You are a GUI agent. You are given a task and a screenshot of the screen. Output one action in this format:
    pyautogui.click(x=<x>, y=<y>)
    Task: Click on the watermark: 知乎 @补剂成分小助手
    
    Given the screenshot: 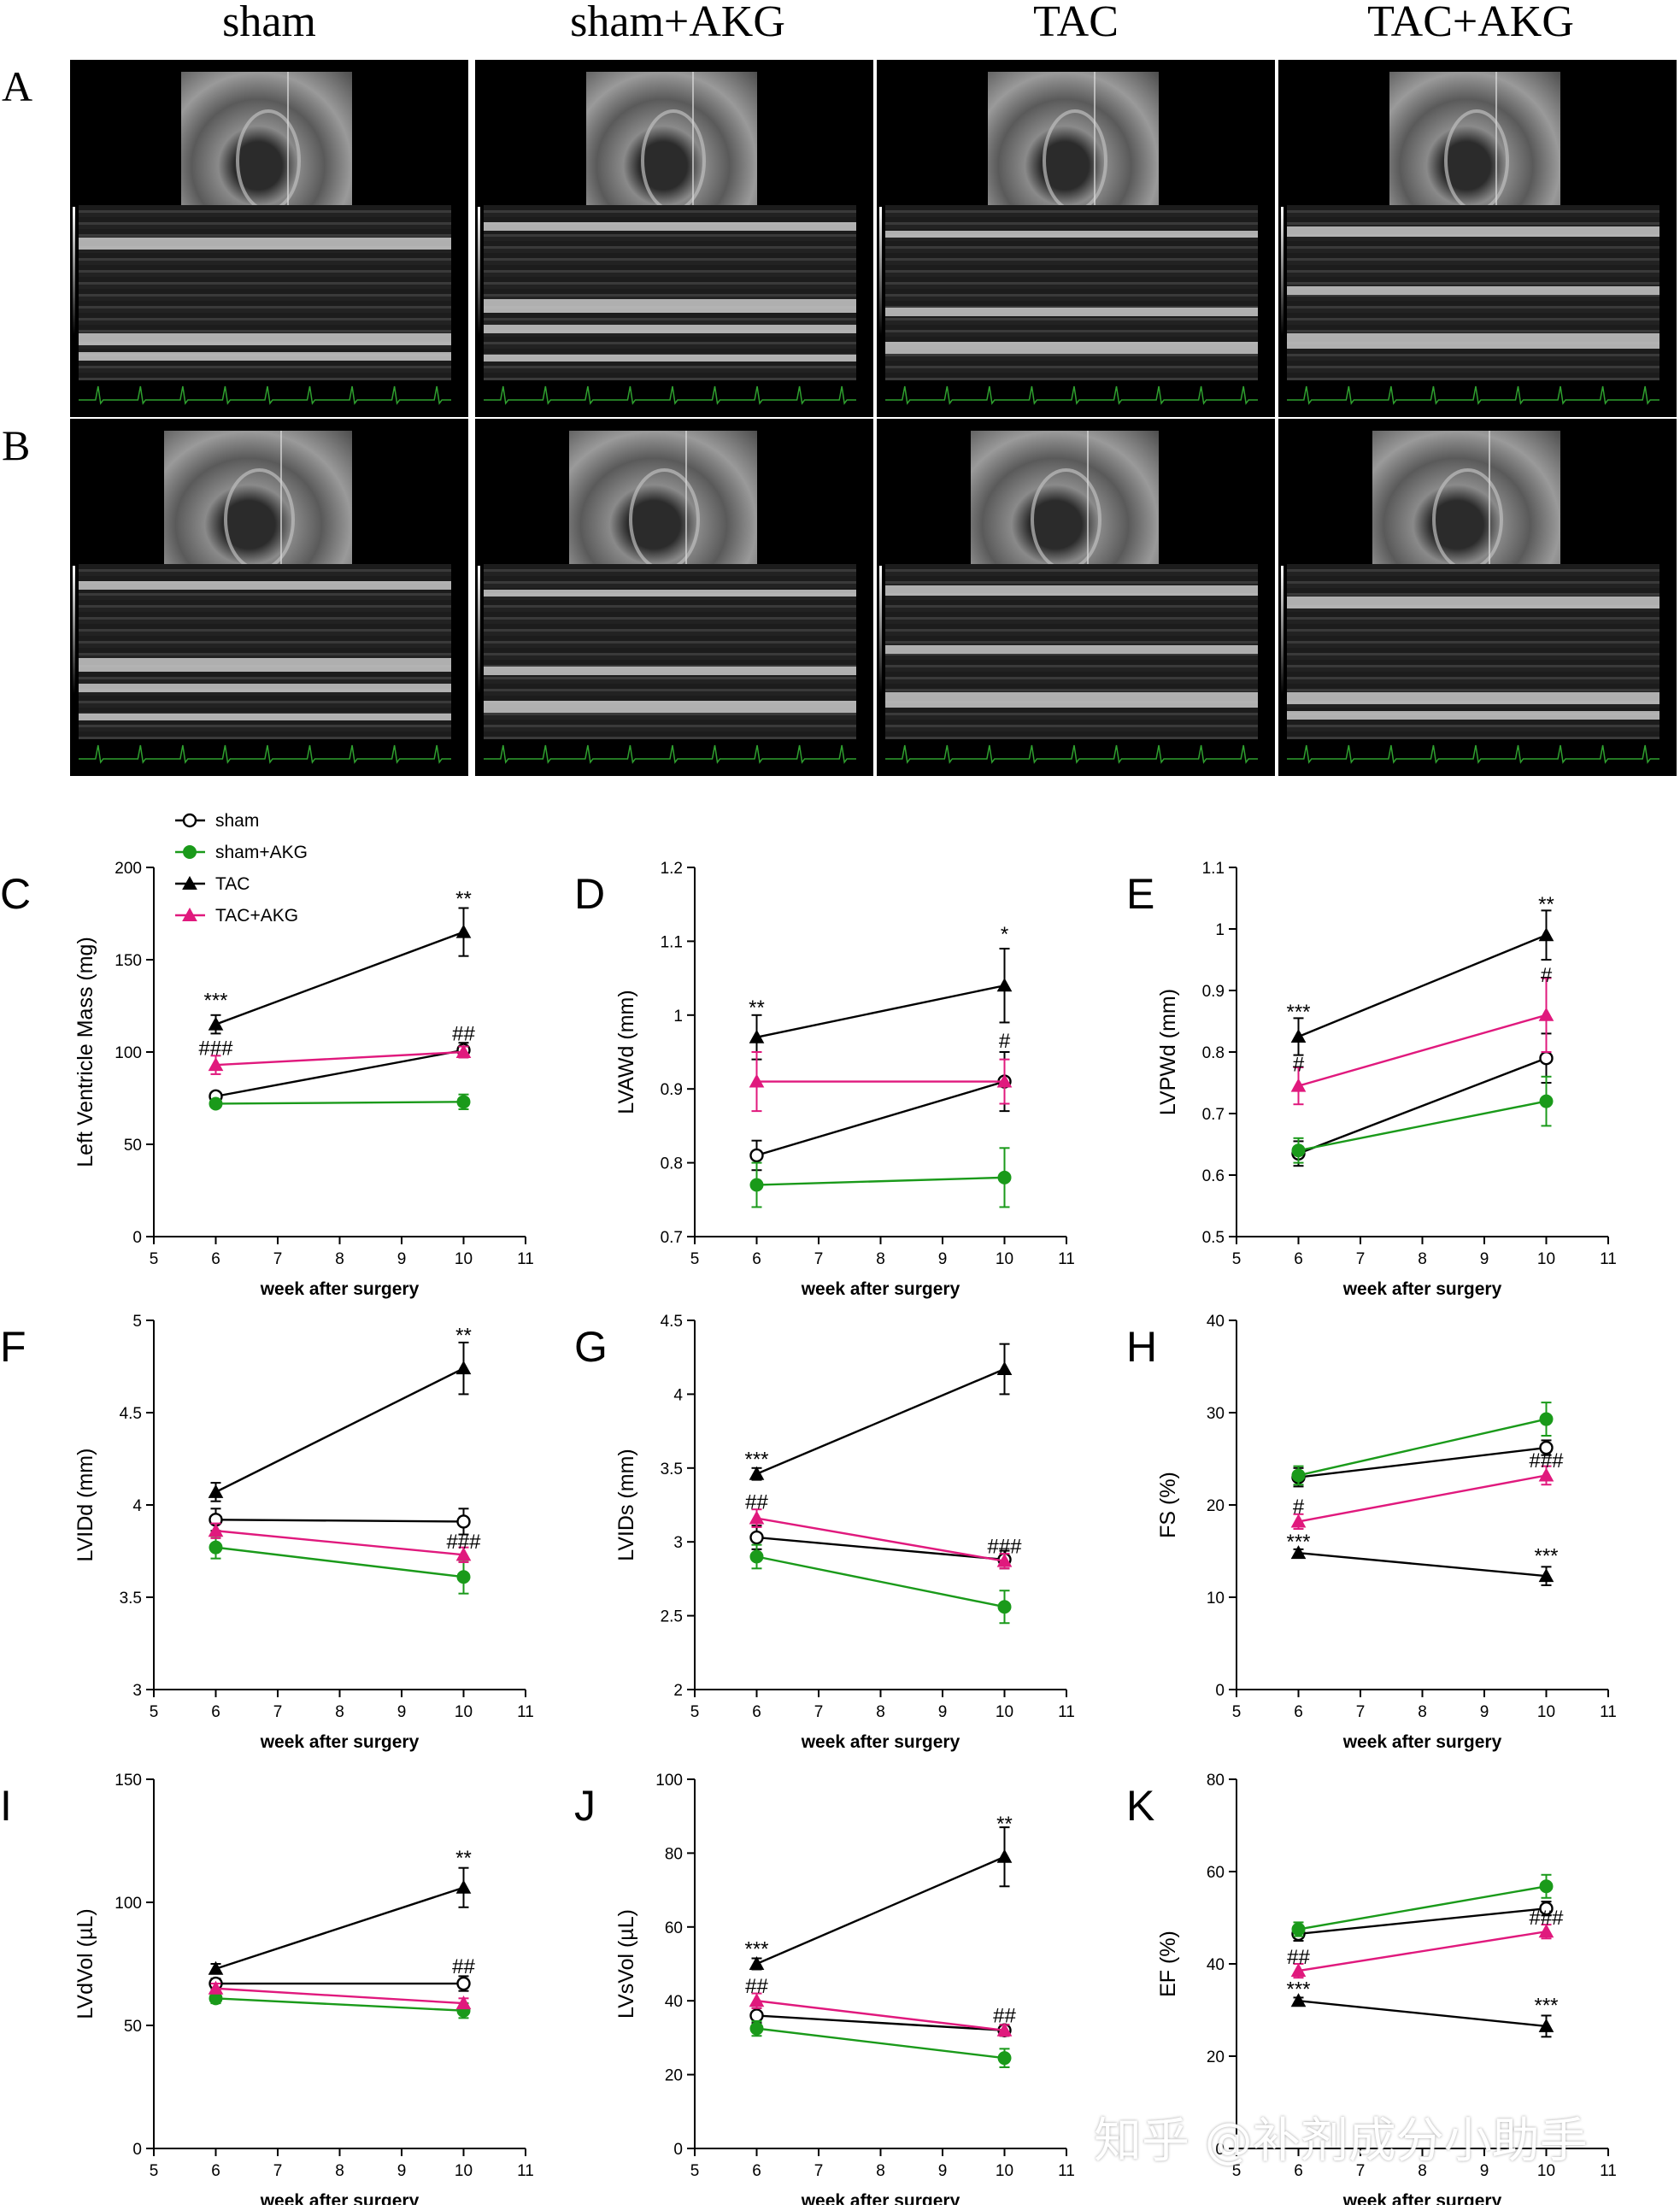 What is the action you would take?
    pyautogui.click(x=1341, y=2141)
    